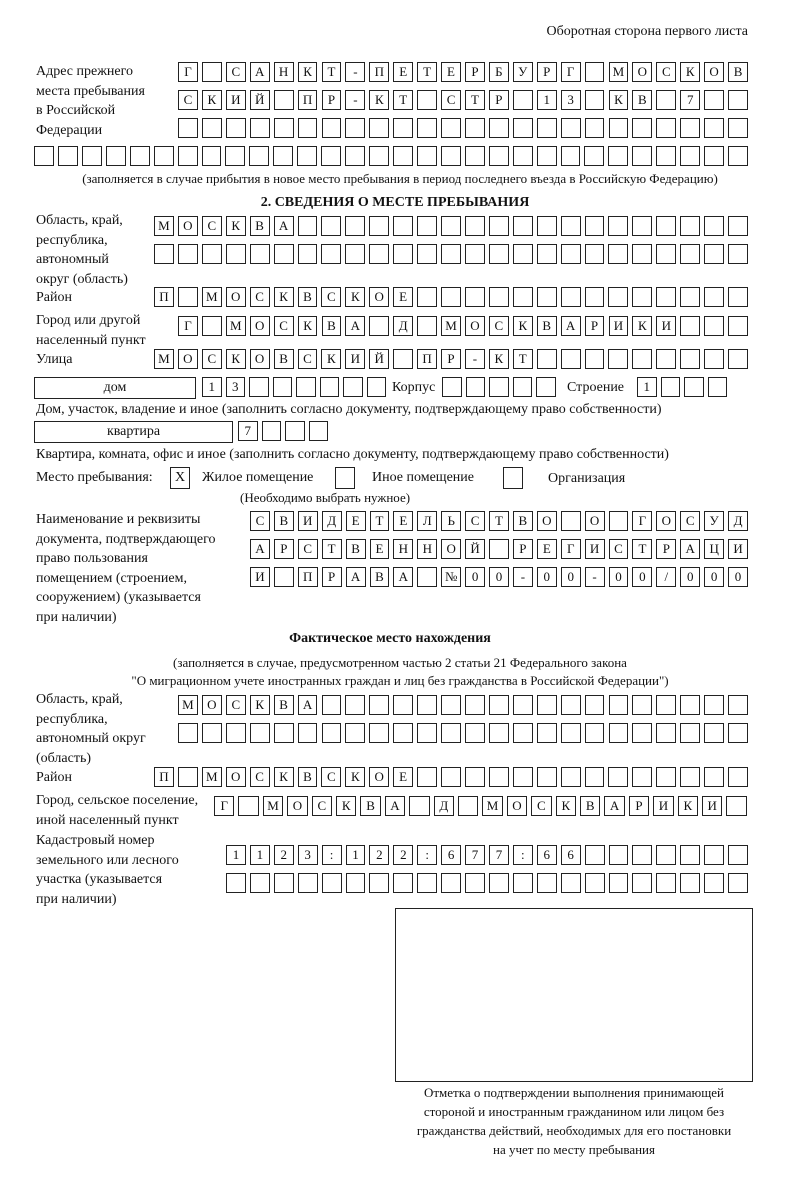 The width and height of the screenshot is (800, 1180). Describe the element at coordinates (738, 577) in the screenshot. I see `char-cell: 0` at that location.